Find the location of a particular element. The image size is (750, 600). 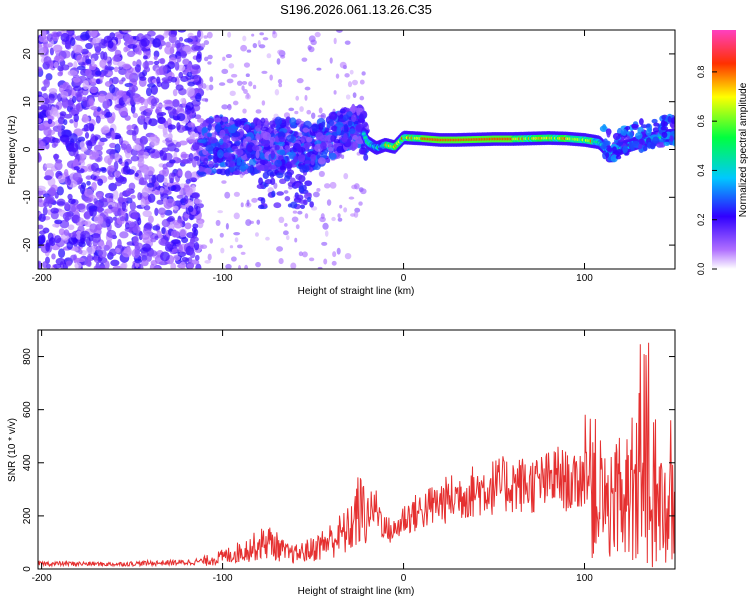

x-tick-label: 0 is located at coordinates (404, 278).